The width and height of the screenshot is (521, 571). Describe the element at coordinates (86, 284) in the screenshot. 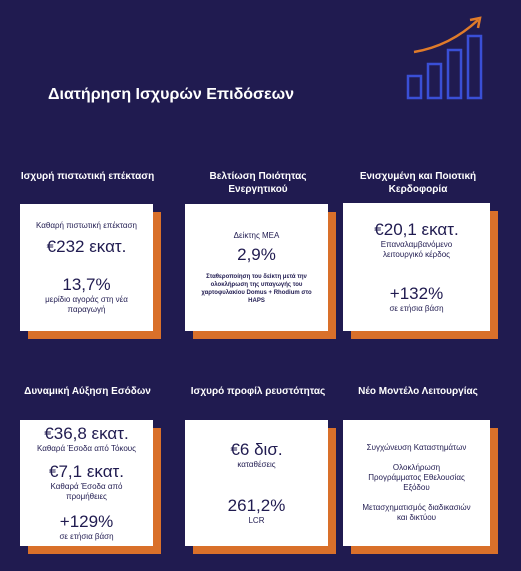

I see `card-figure: 13,7%` at that location.